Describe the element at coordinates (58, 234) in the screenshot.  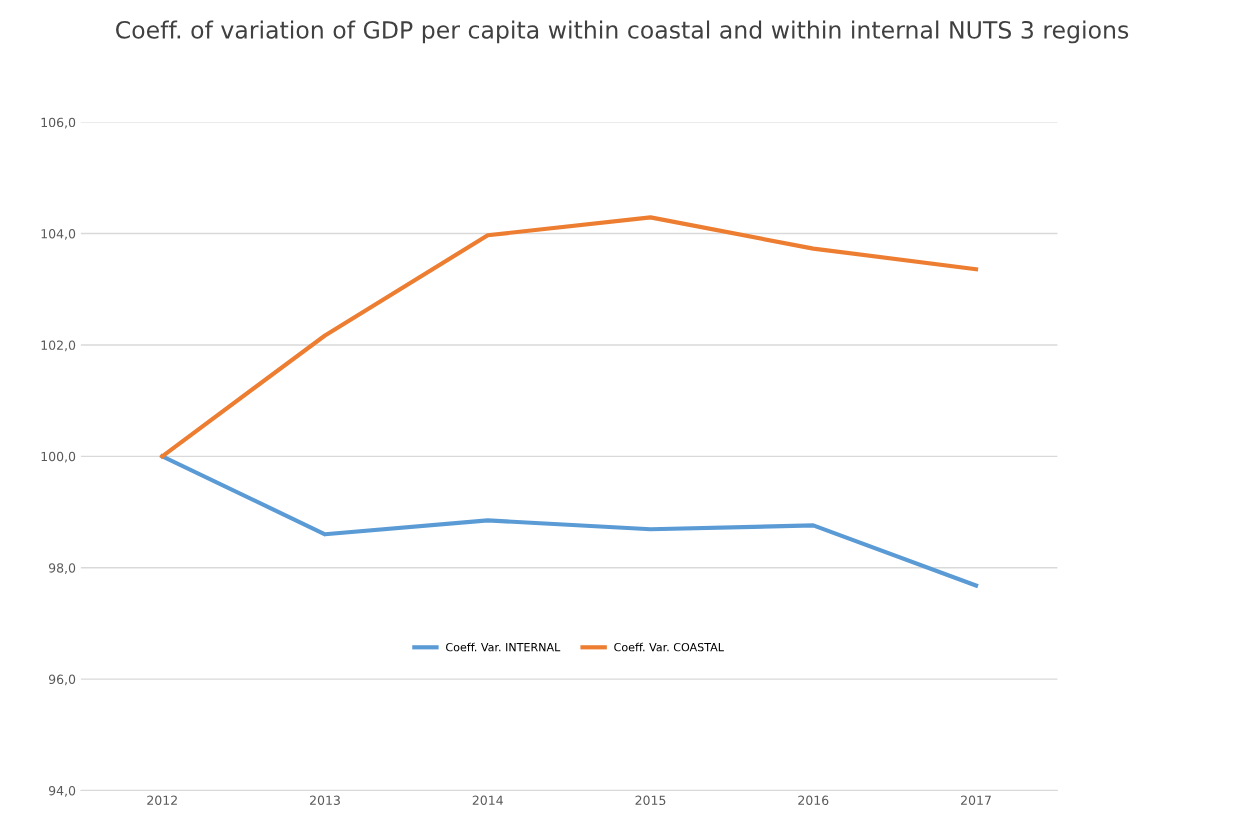
I see `y-tick-label: 104,0` at that location.